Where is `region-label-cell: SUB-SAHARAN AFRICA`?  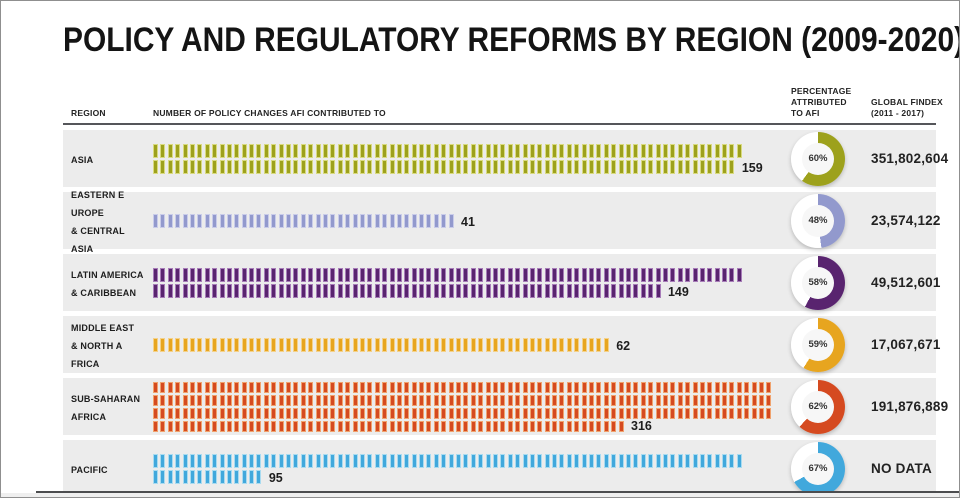 region-label-cell: SUB-SAHARAN AFRICA is located at coordinates (105, 407).